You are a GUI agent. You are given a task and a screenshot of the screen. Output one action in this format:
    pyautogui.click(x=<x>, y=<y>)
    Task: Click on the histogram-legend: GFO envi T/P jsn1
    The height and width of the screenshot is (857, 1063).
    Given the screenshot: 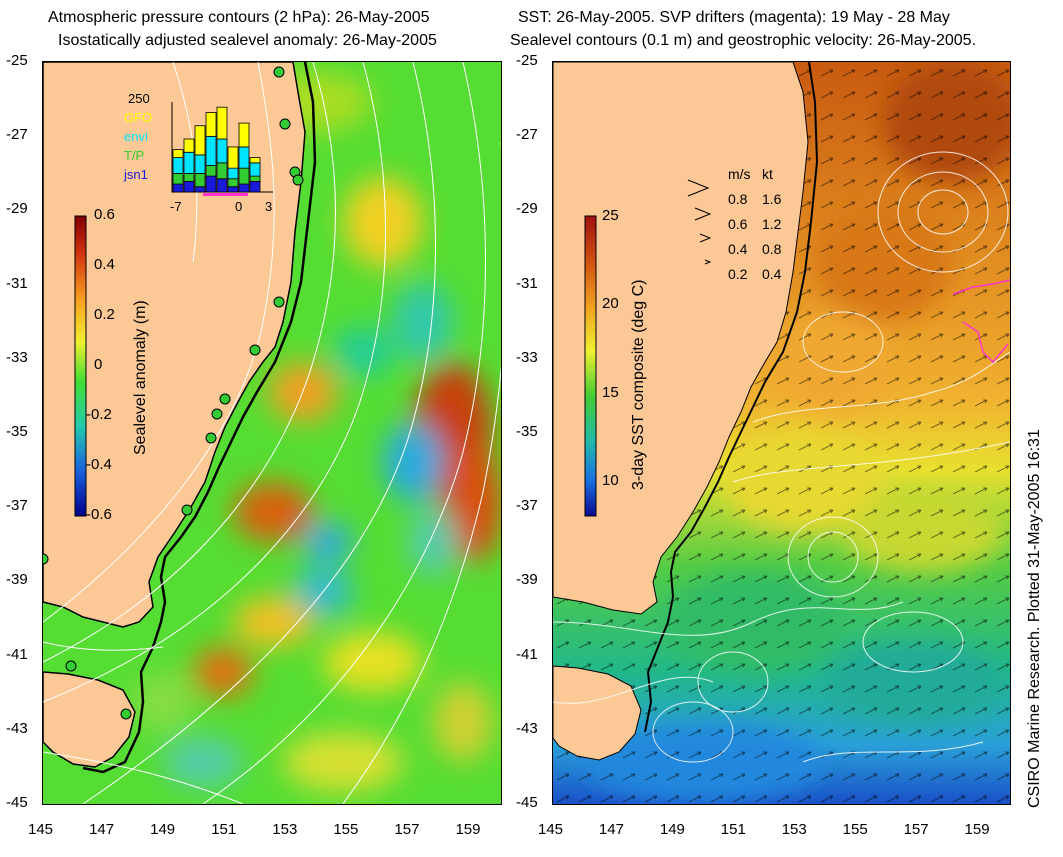 What is the action you would take?
    pyautogui.click(x=138, y=146)
    